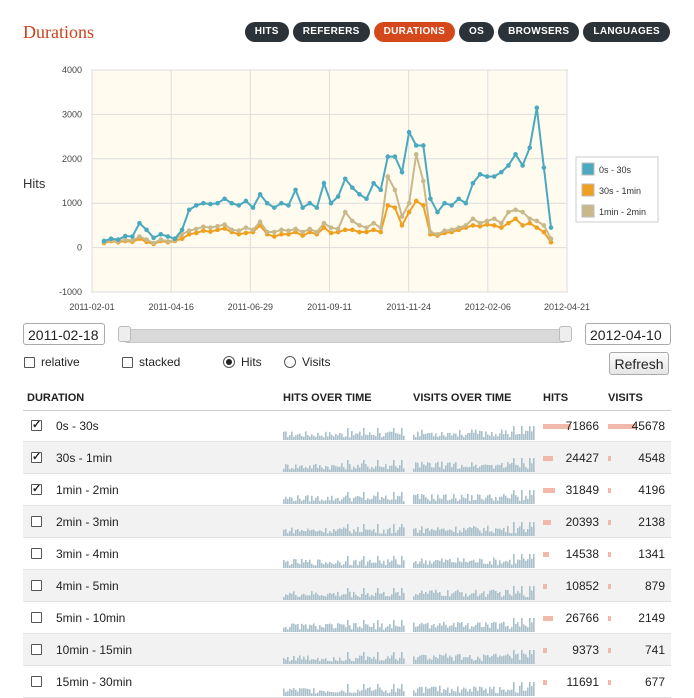  I want to click on tab-hits: HITS, so click(266, 32).